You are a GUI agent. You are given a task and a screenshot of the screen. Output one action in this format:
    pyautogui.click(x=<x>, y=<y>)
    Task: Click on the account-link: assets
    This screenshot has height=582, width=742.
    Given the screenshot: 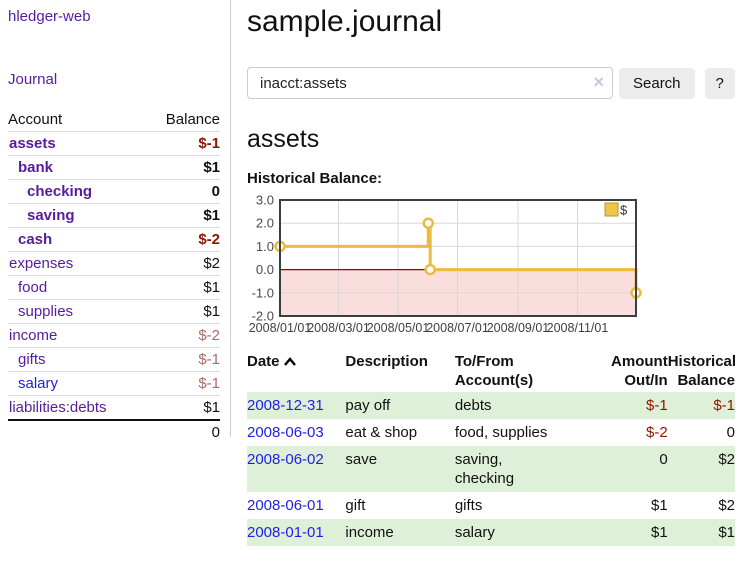 What is the action you would take?
    pyautogui.click(x=32, y=143)
    